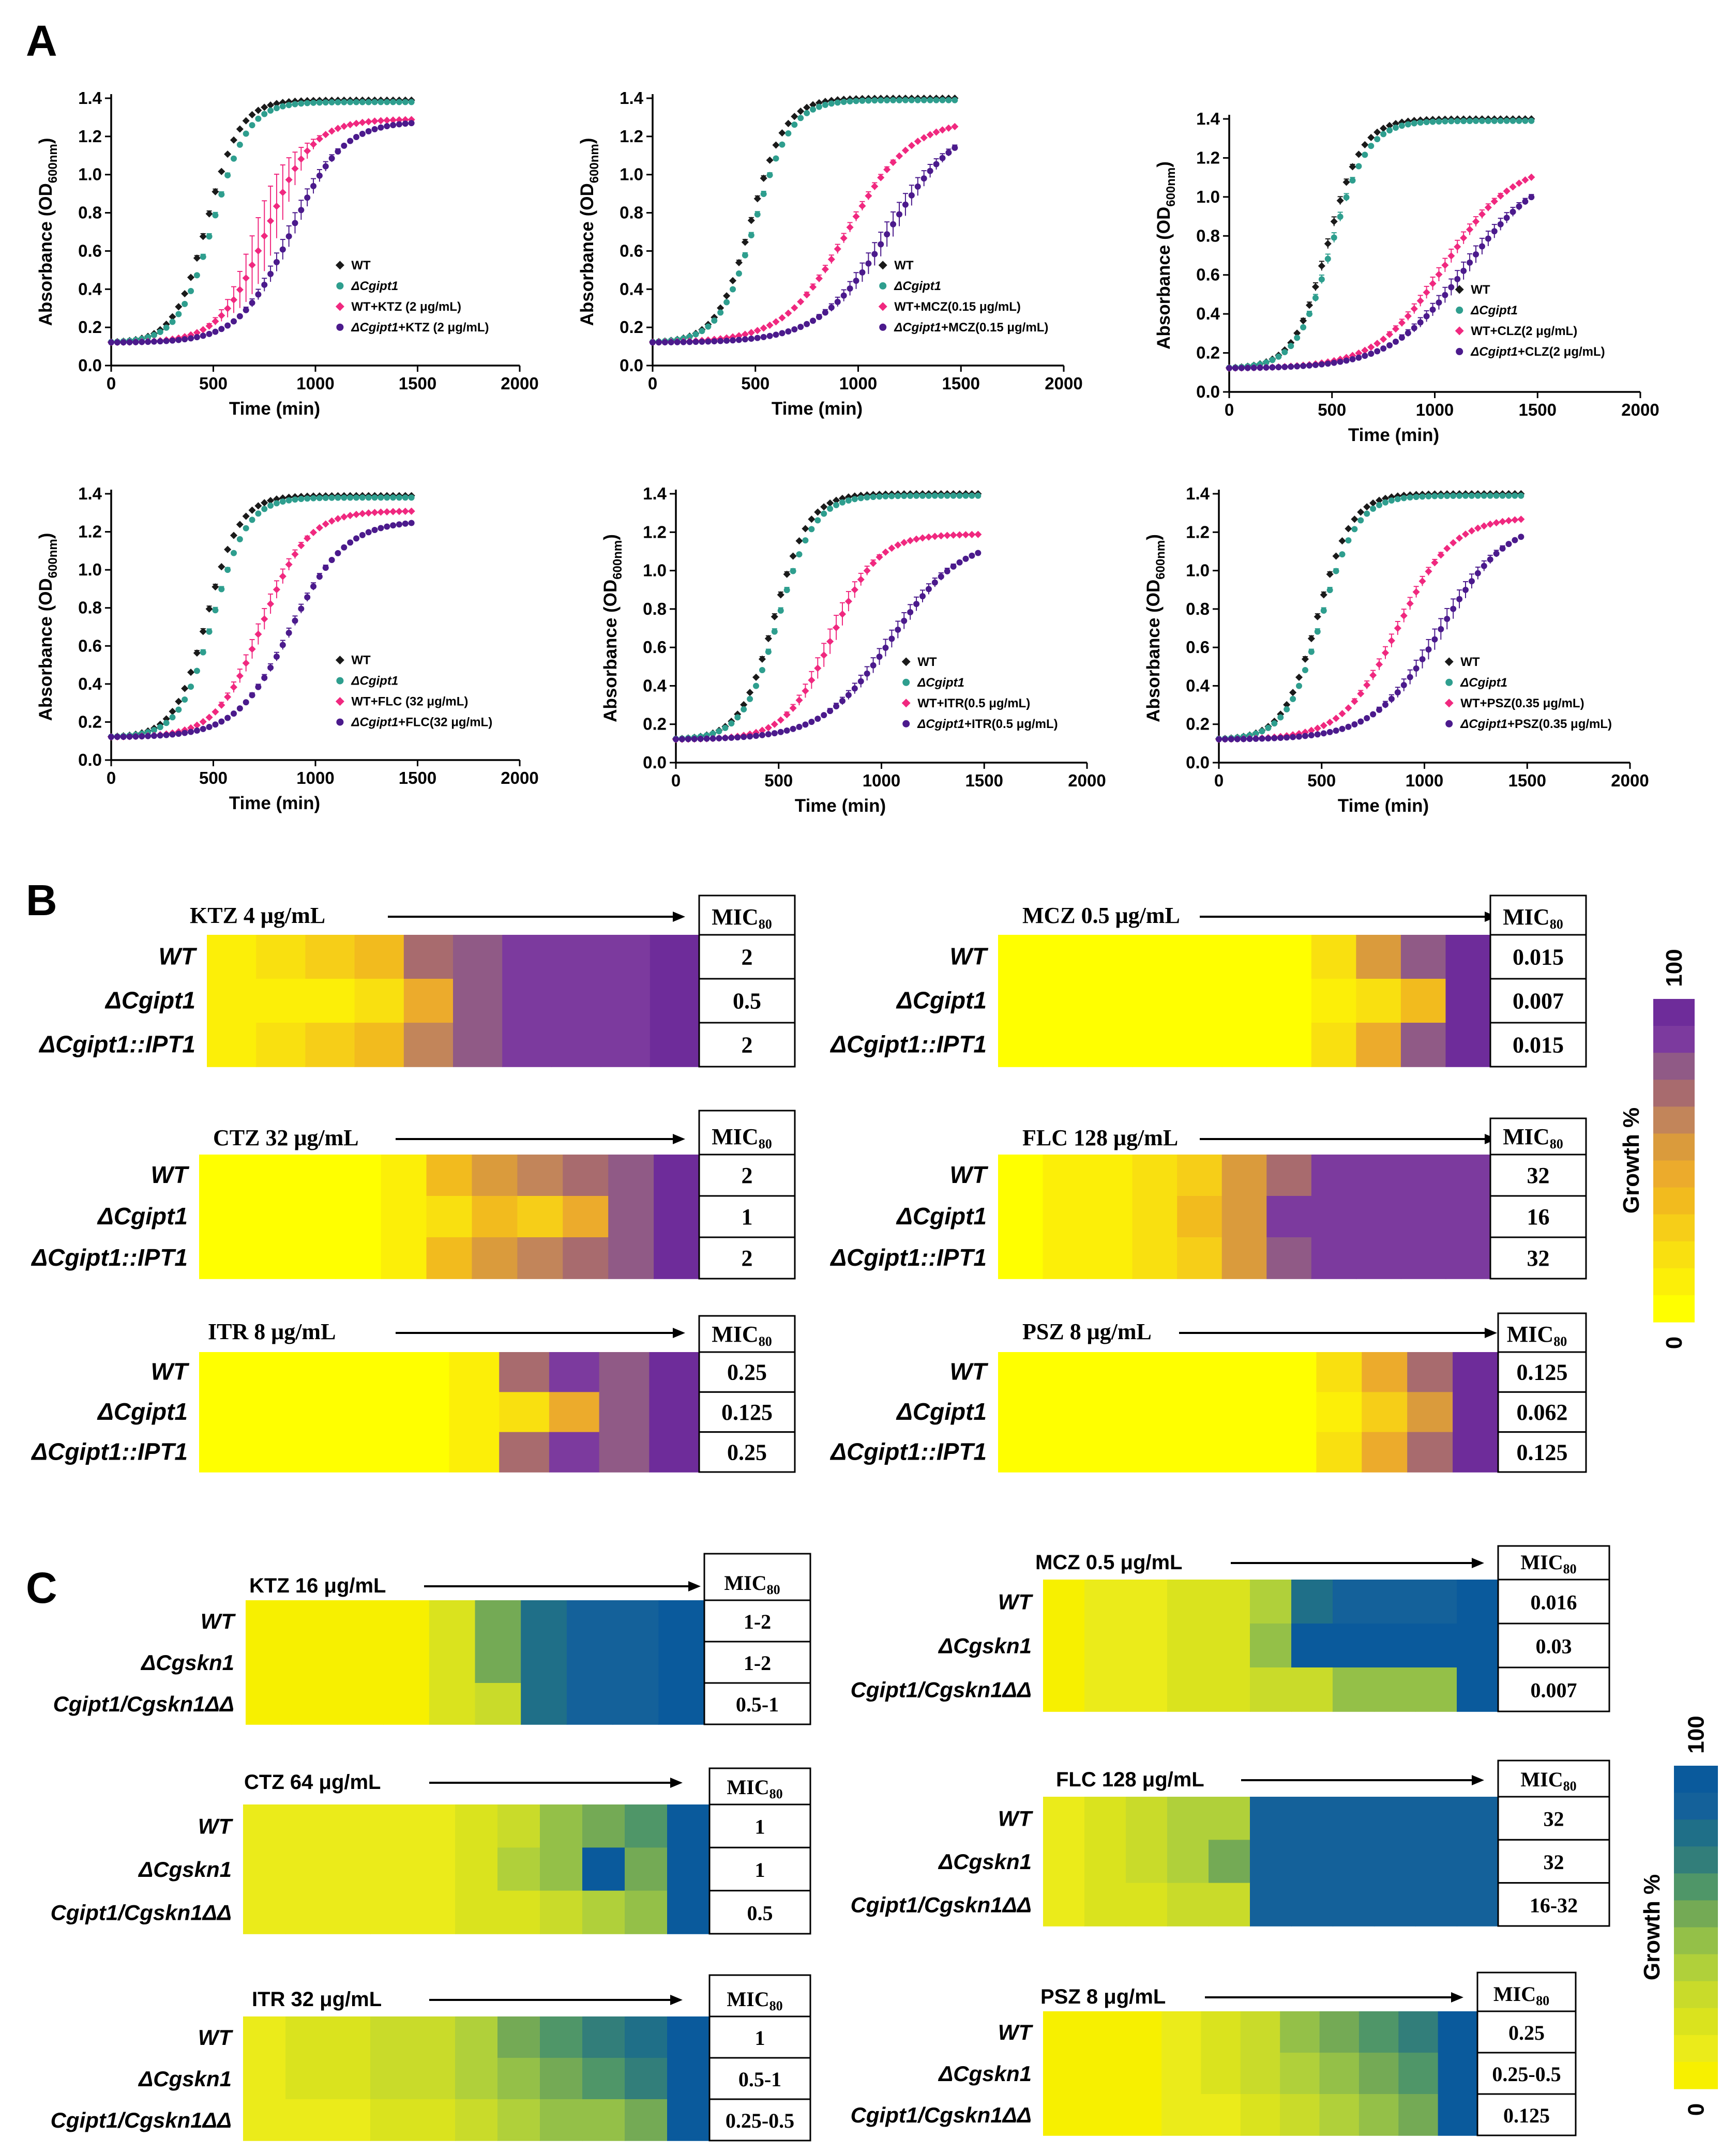 The height and width of the screenshot is (2154, 1736). I want to click on mic-cell, so click(1526, 2032).